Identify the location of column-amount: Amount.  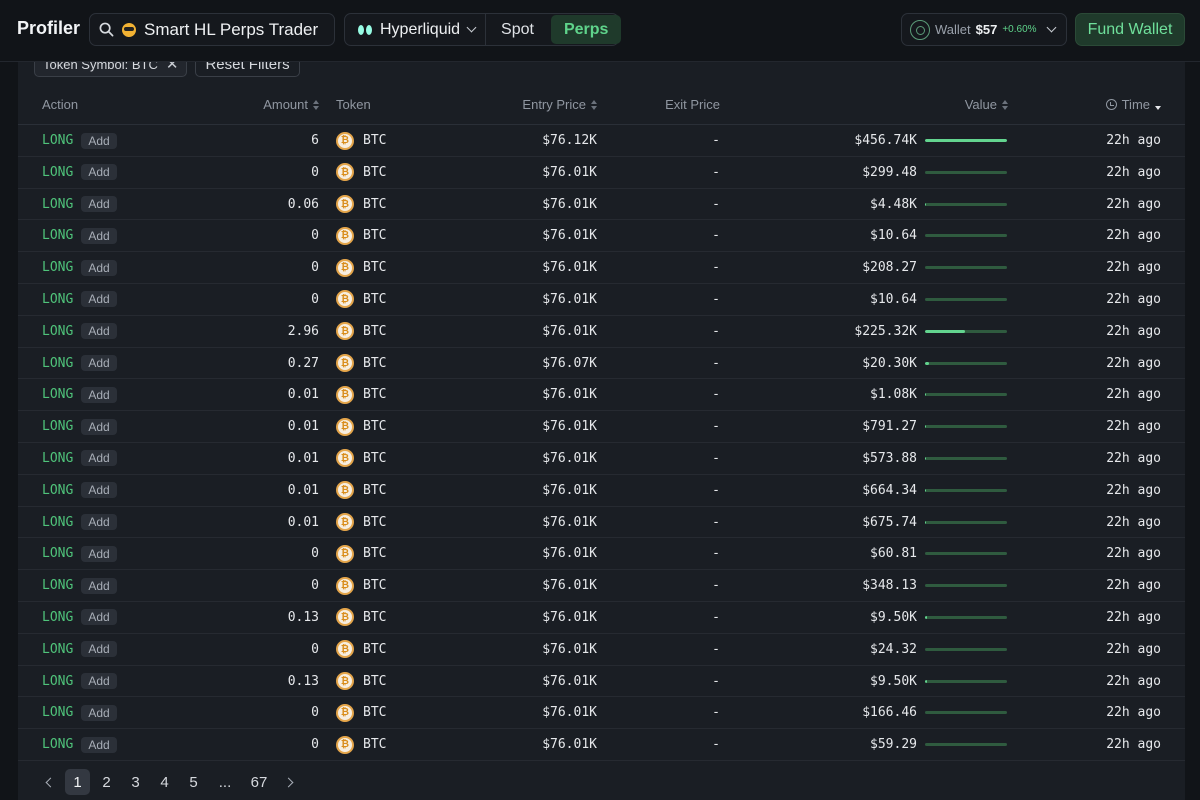
(291, 104).